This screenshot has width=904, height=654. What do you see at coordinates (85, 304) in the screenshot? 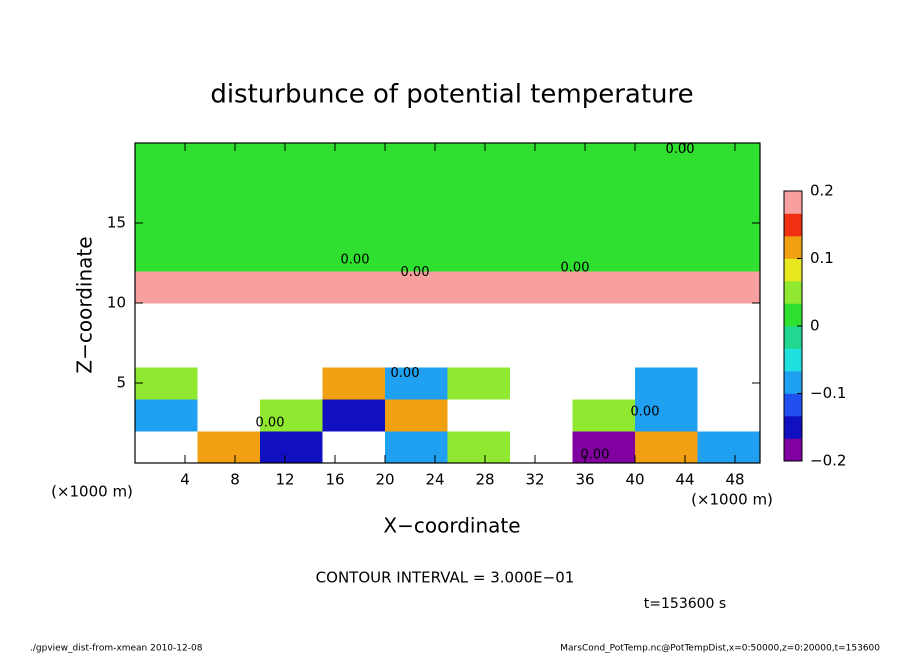
I see `y-axis-label: Z−coordinate` at bounding box center [85, 304].